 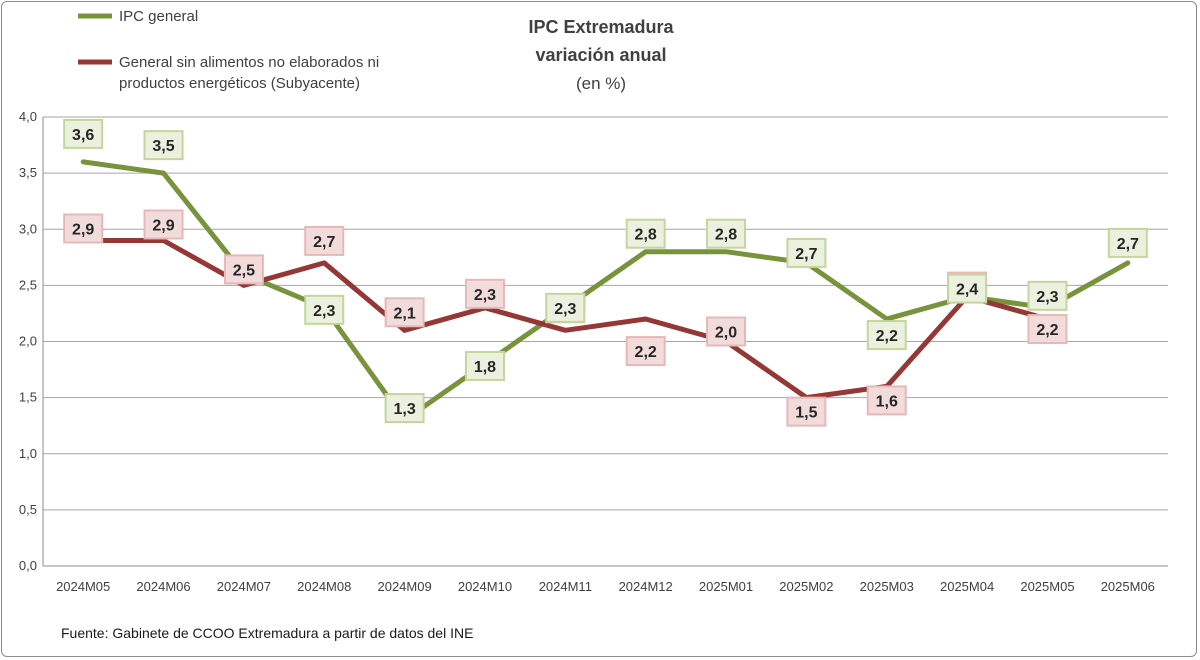 I want to click on svg-text: 2,5, so click(x=244, y=270).